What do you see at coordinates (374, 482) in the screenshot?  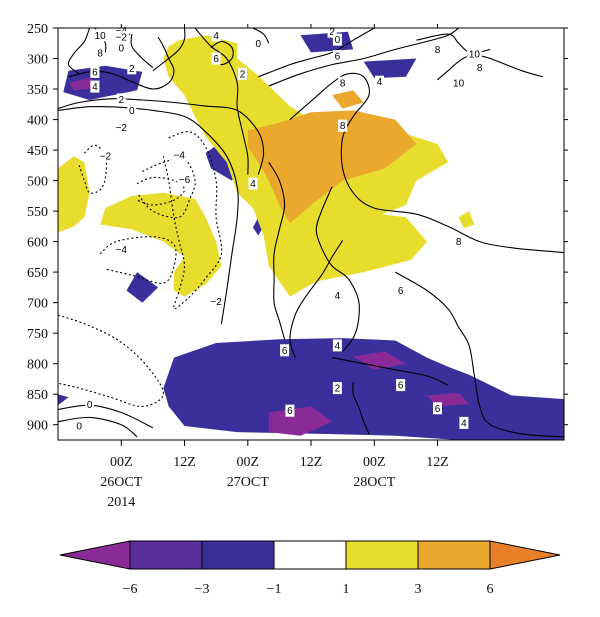 I see `x-tick-label-4-1: 28OCT` at bounding box center [374, 482].